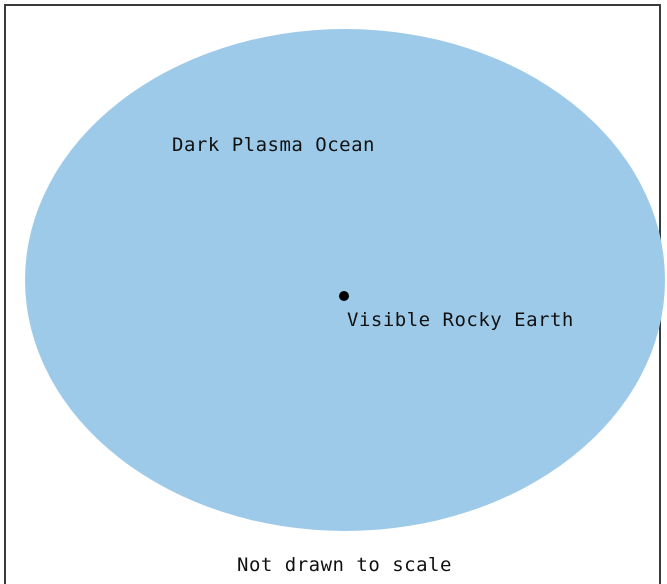 The height and width of the screenshot is (584, 667). Describe the element at coordinates (344, 296) in the screenshot. I see `earth-dot` at that location.